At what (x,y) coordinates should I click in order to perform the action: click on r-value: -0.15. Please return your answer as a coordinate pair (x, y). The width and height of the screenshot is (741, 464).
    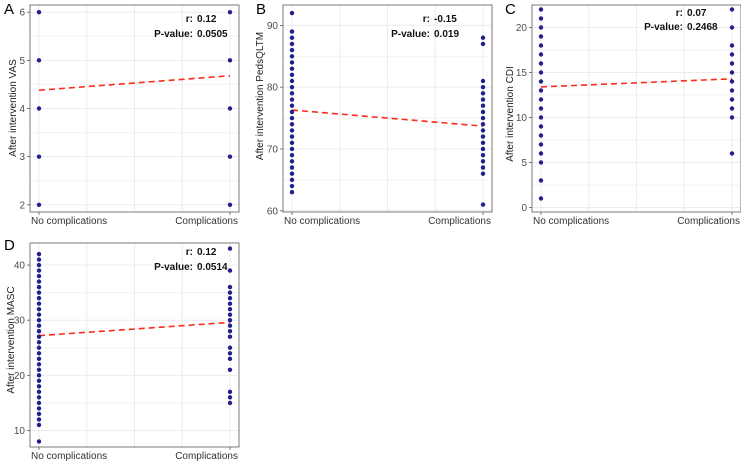
    Looking at the image, I should click on (445, 19).